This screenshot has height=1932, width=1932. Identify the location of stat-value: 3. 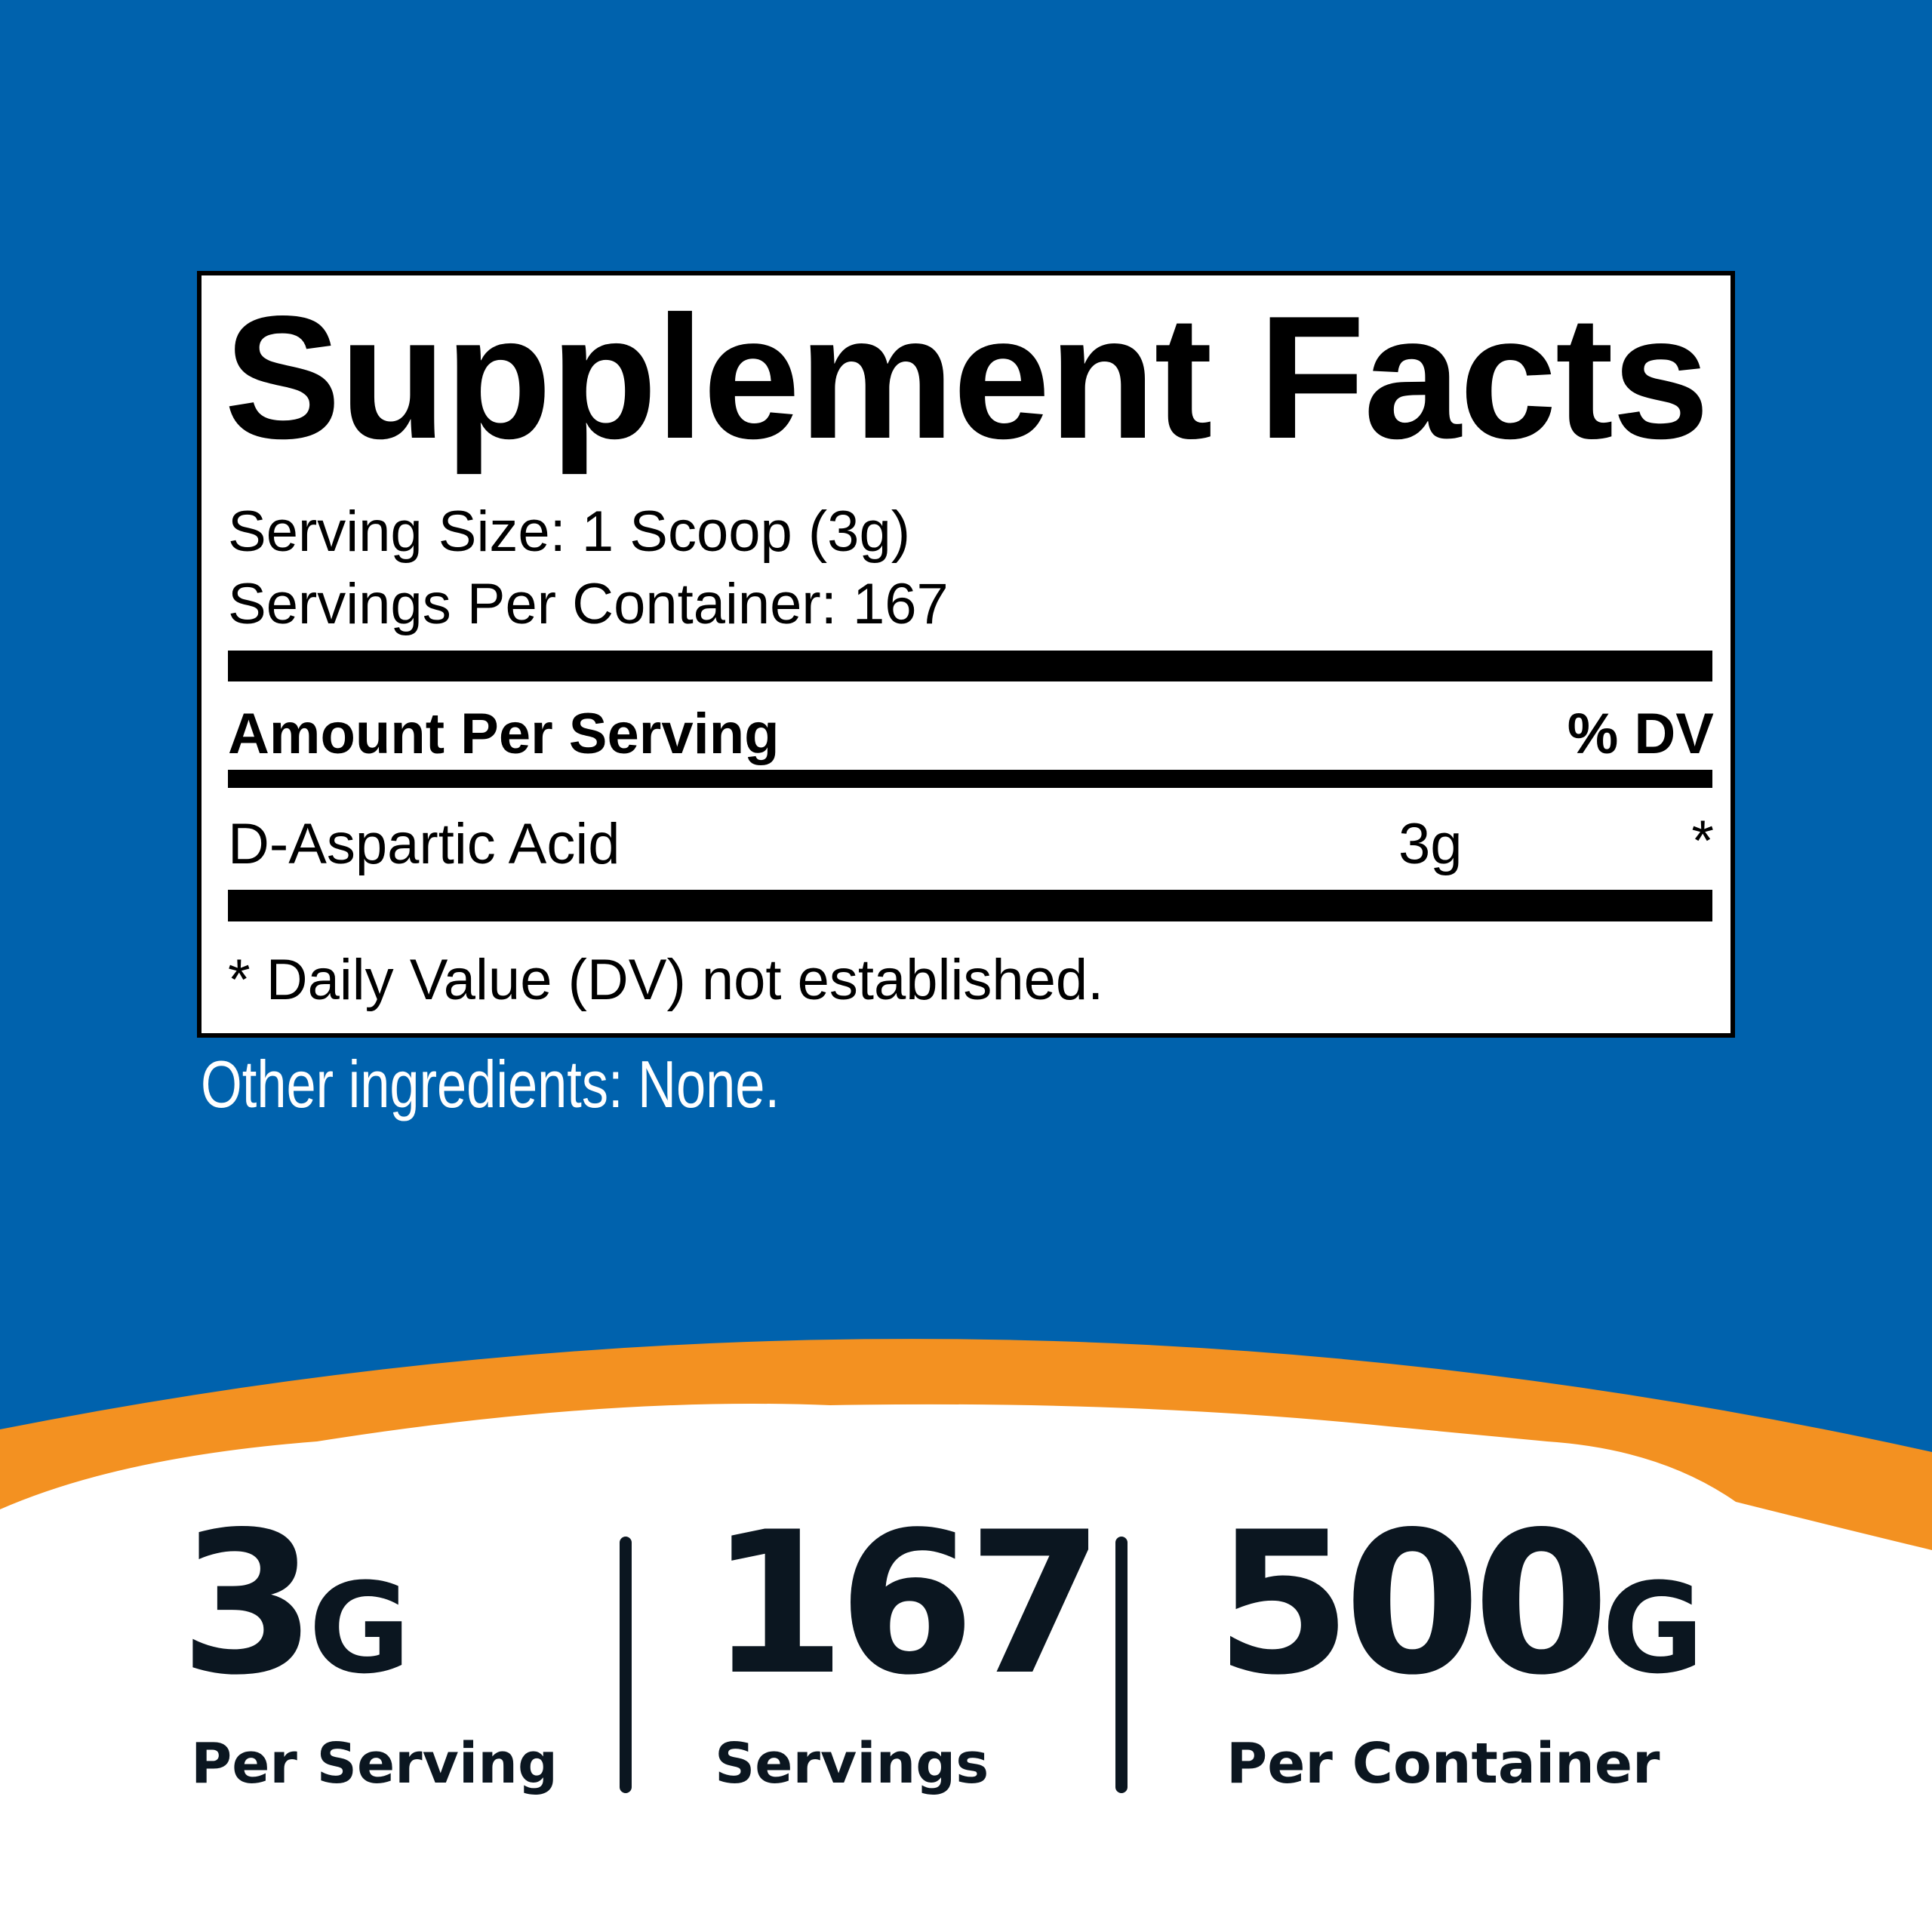
(248, 1604).